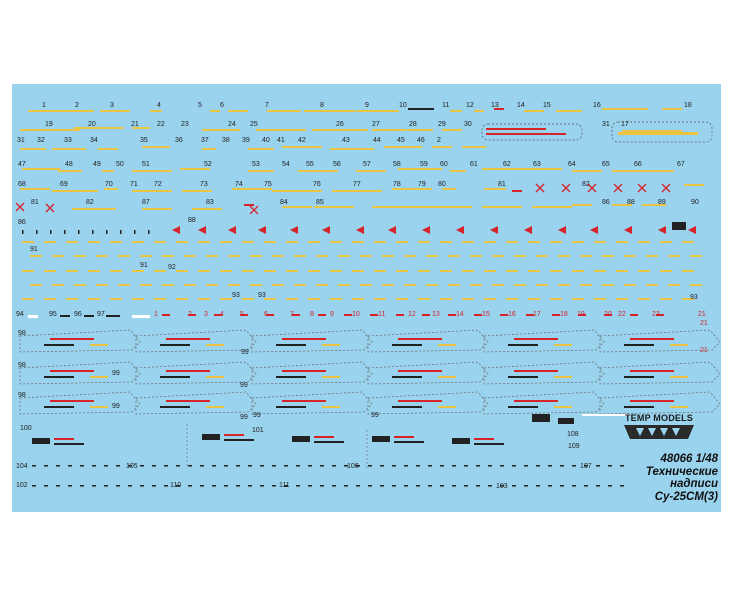  I want to click on decal-number: 30, so click(468, 124).